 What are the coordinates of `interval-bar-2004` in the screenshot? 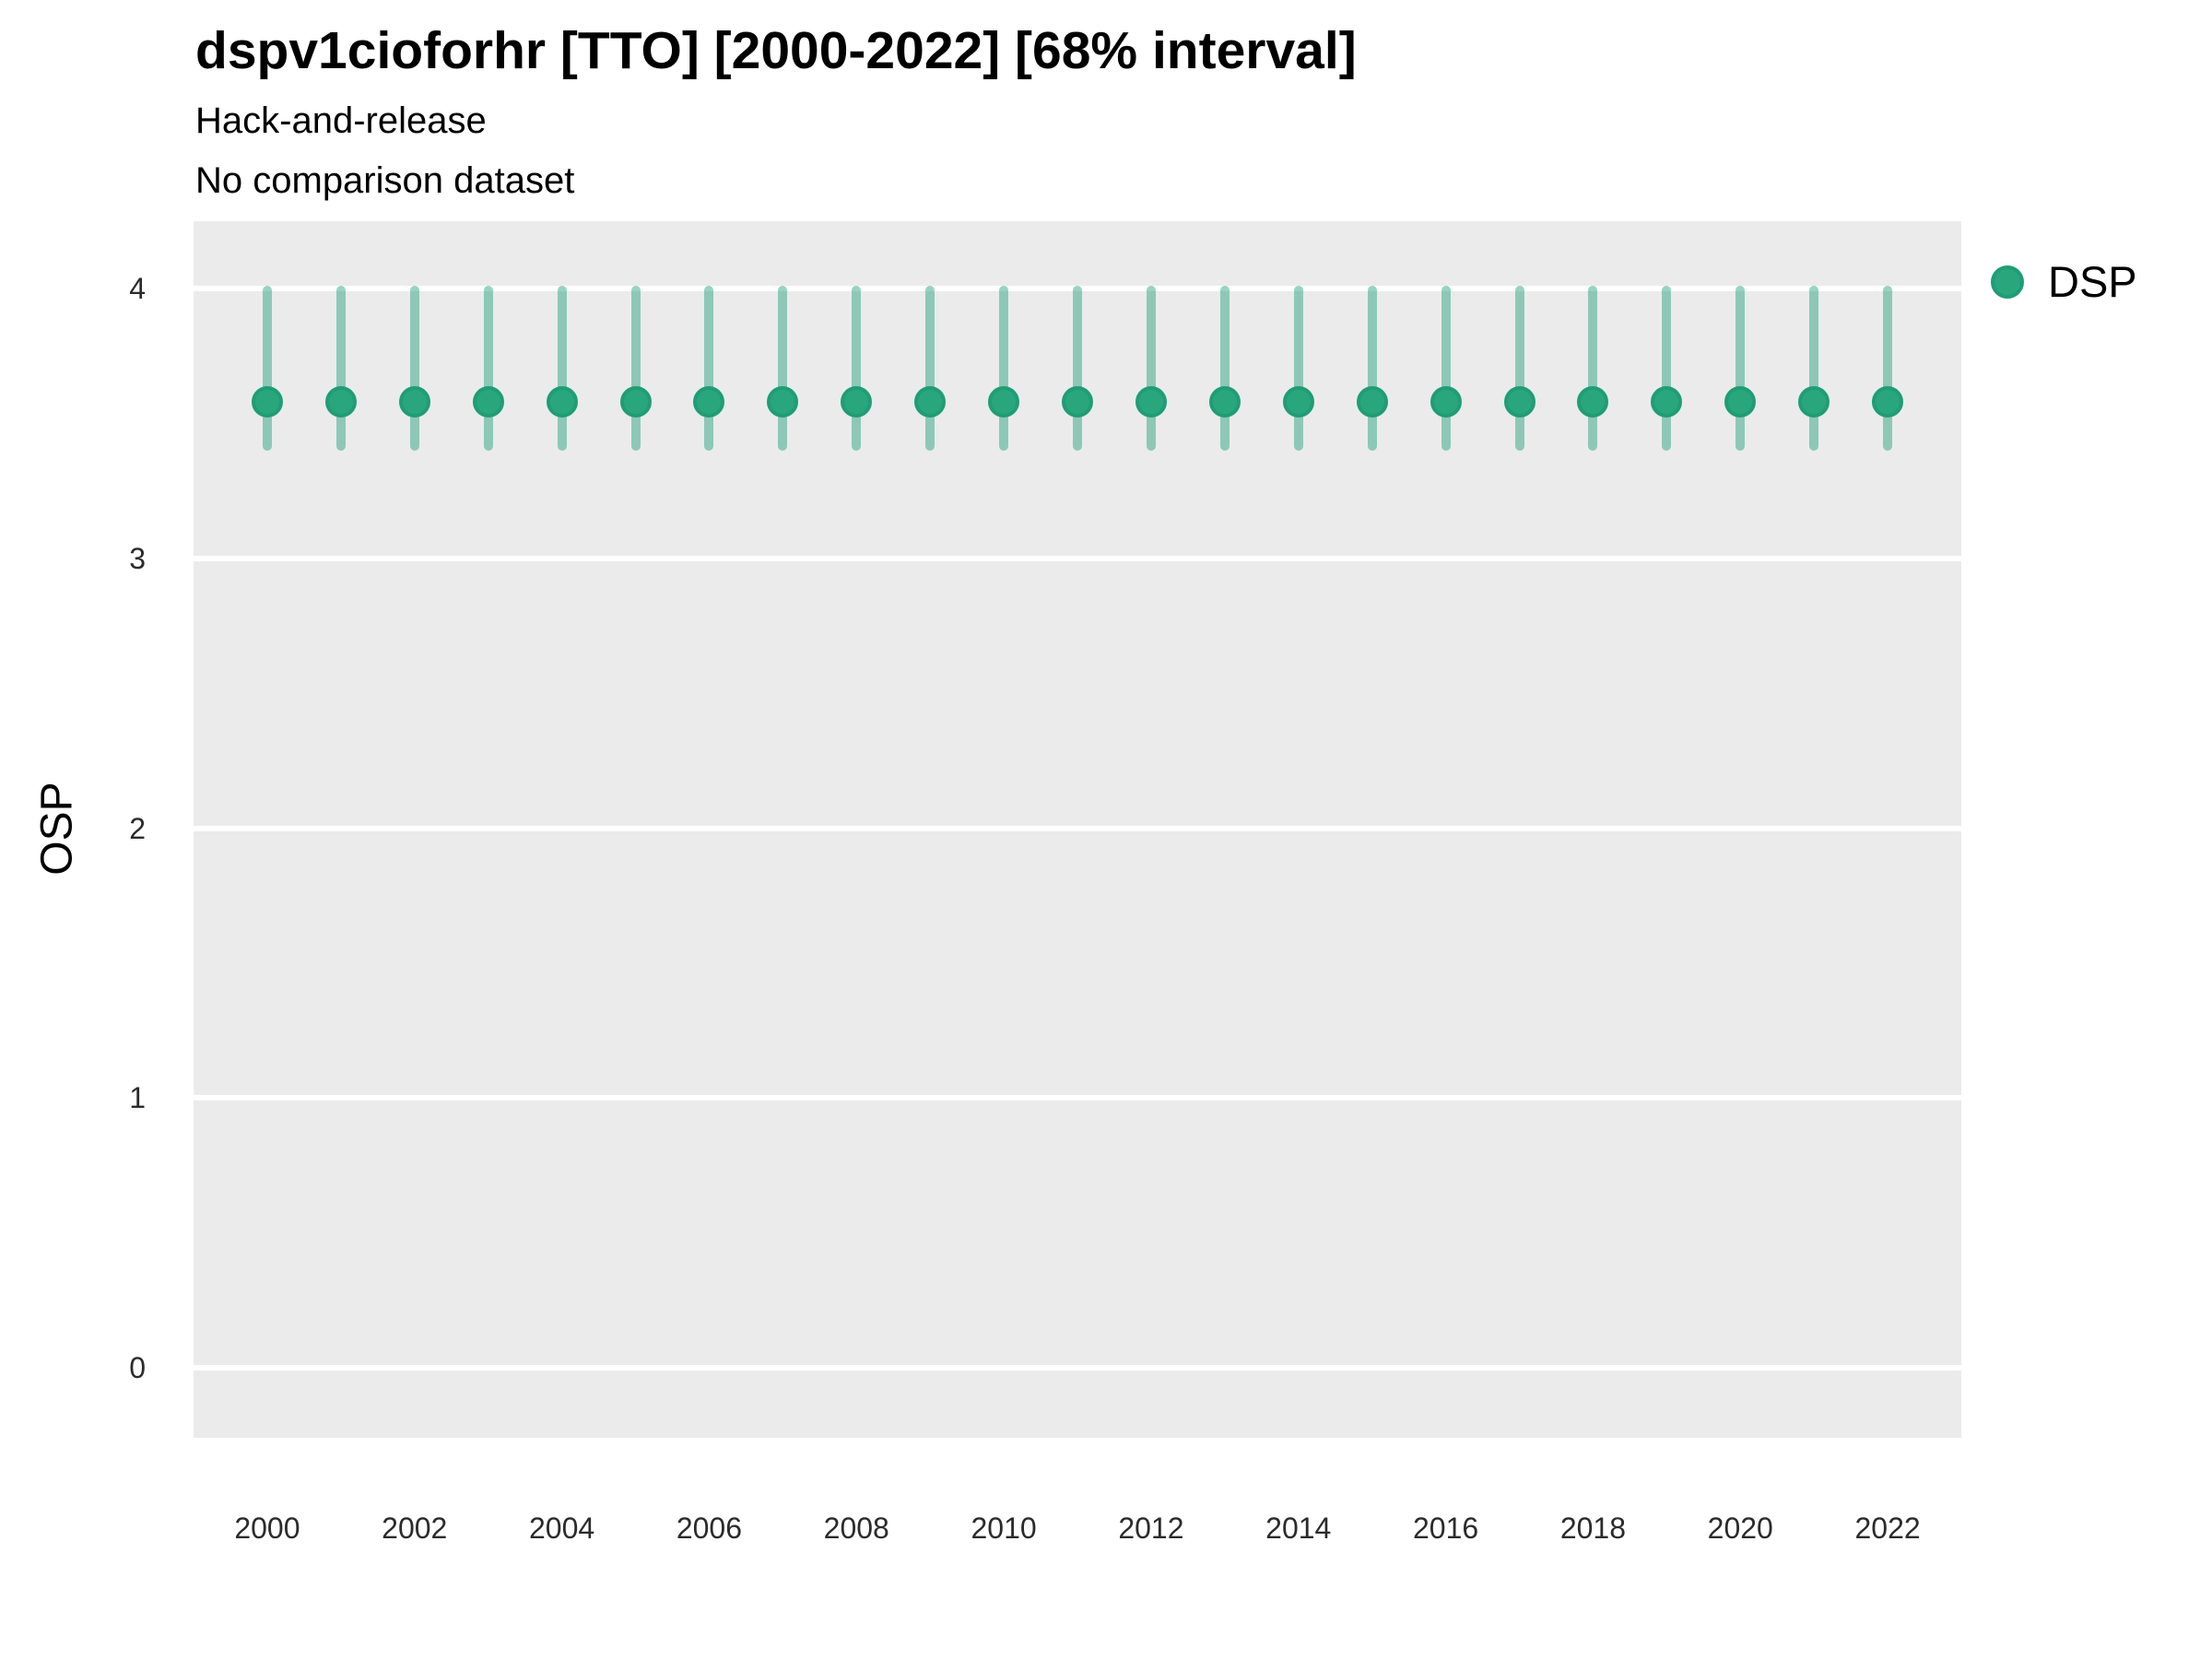 It's located at (562, 368).